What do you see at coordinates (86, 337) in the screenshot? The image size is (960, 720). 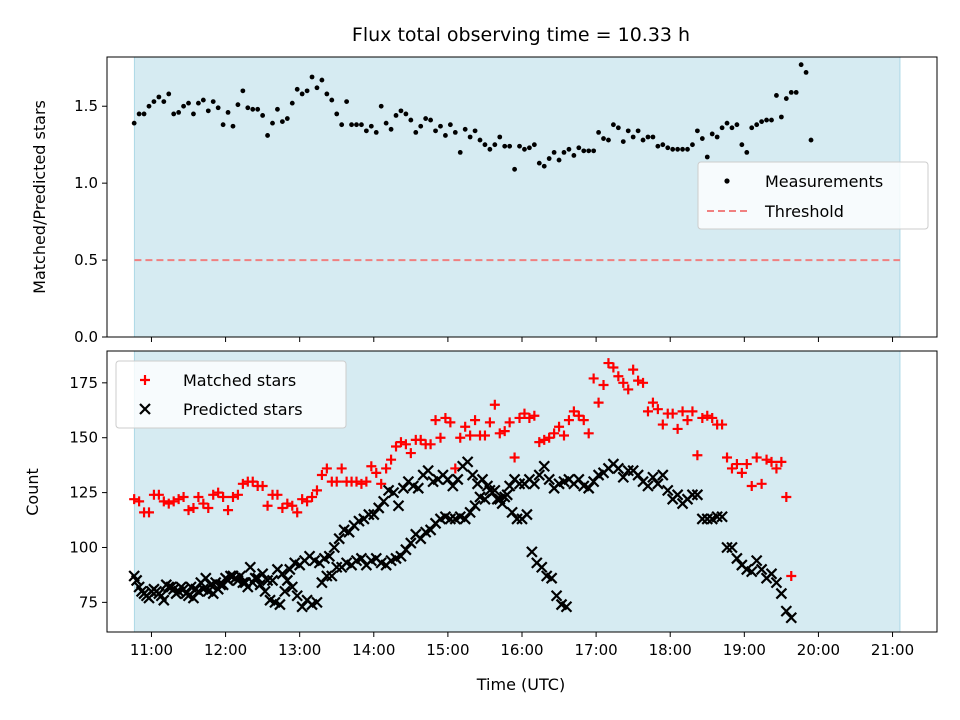 I see `top-y-tick-label: 0.0` at bounding box center [86, 337].